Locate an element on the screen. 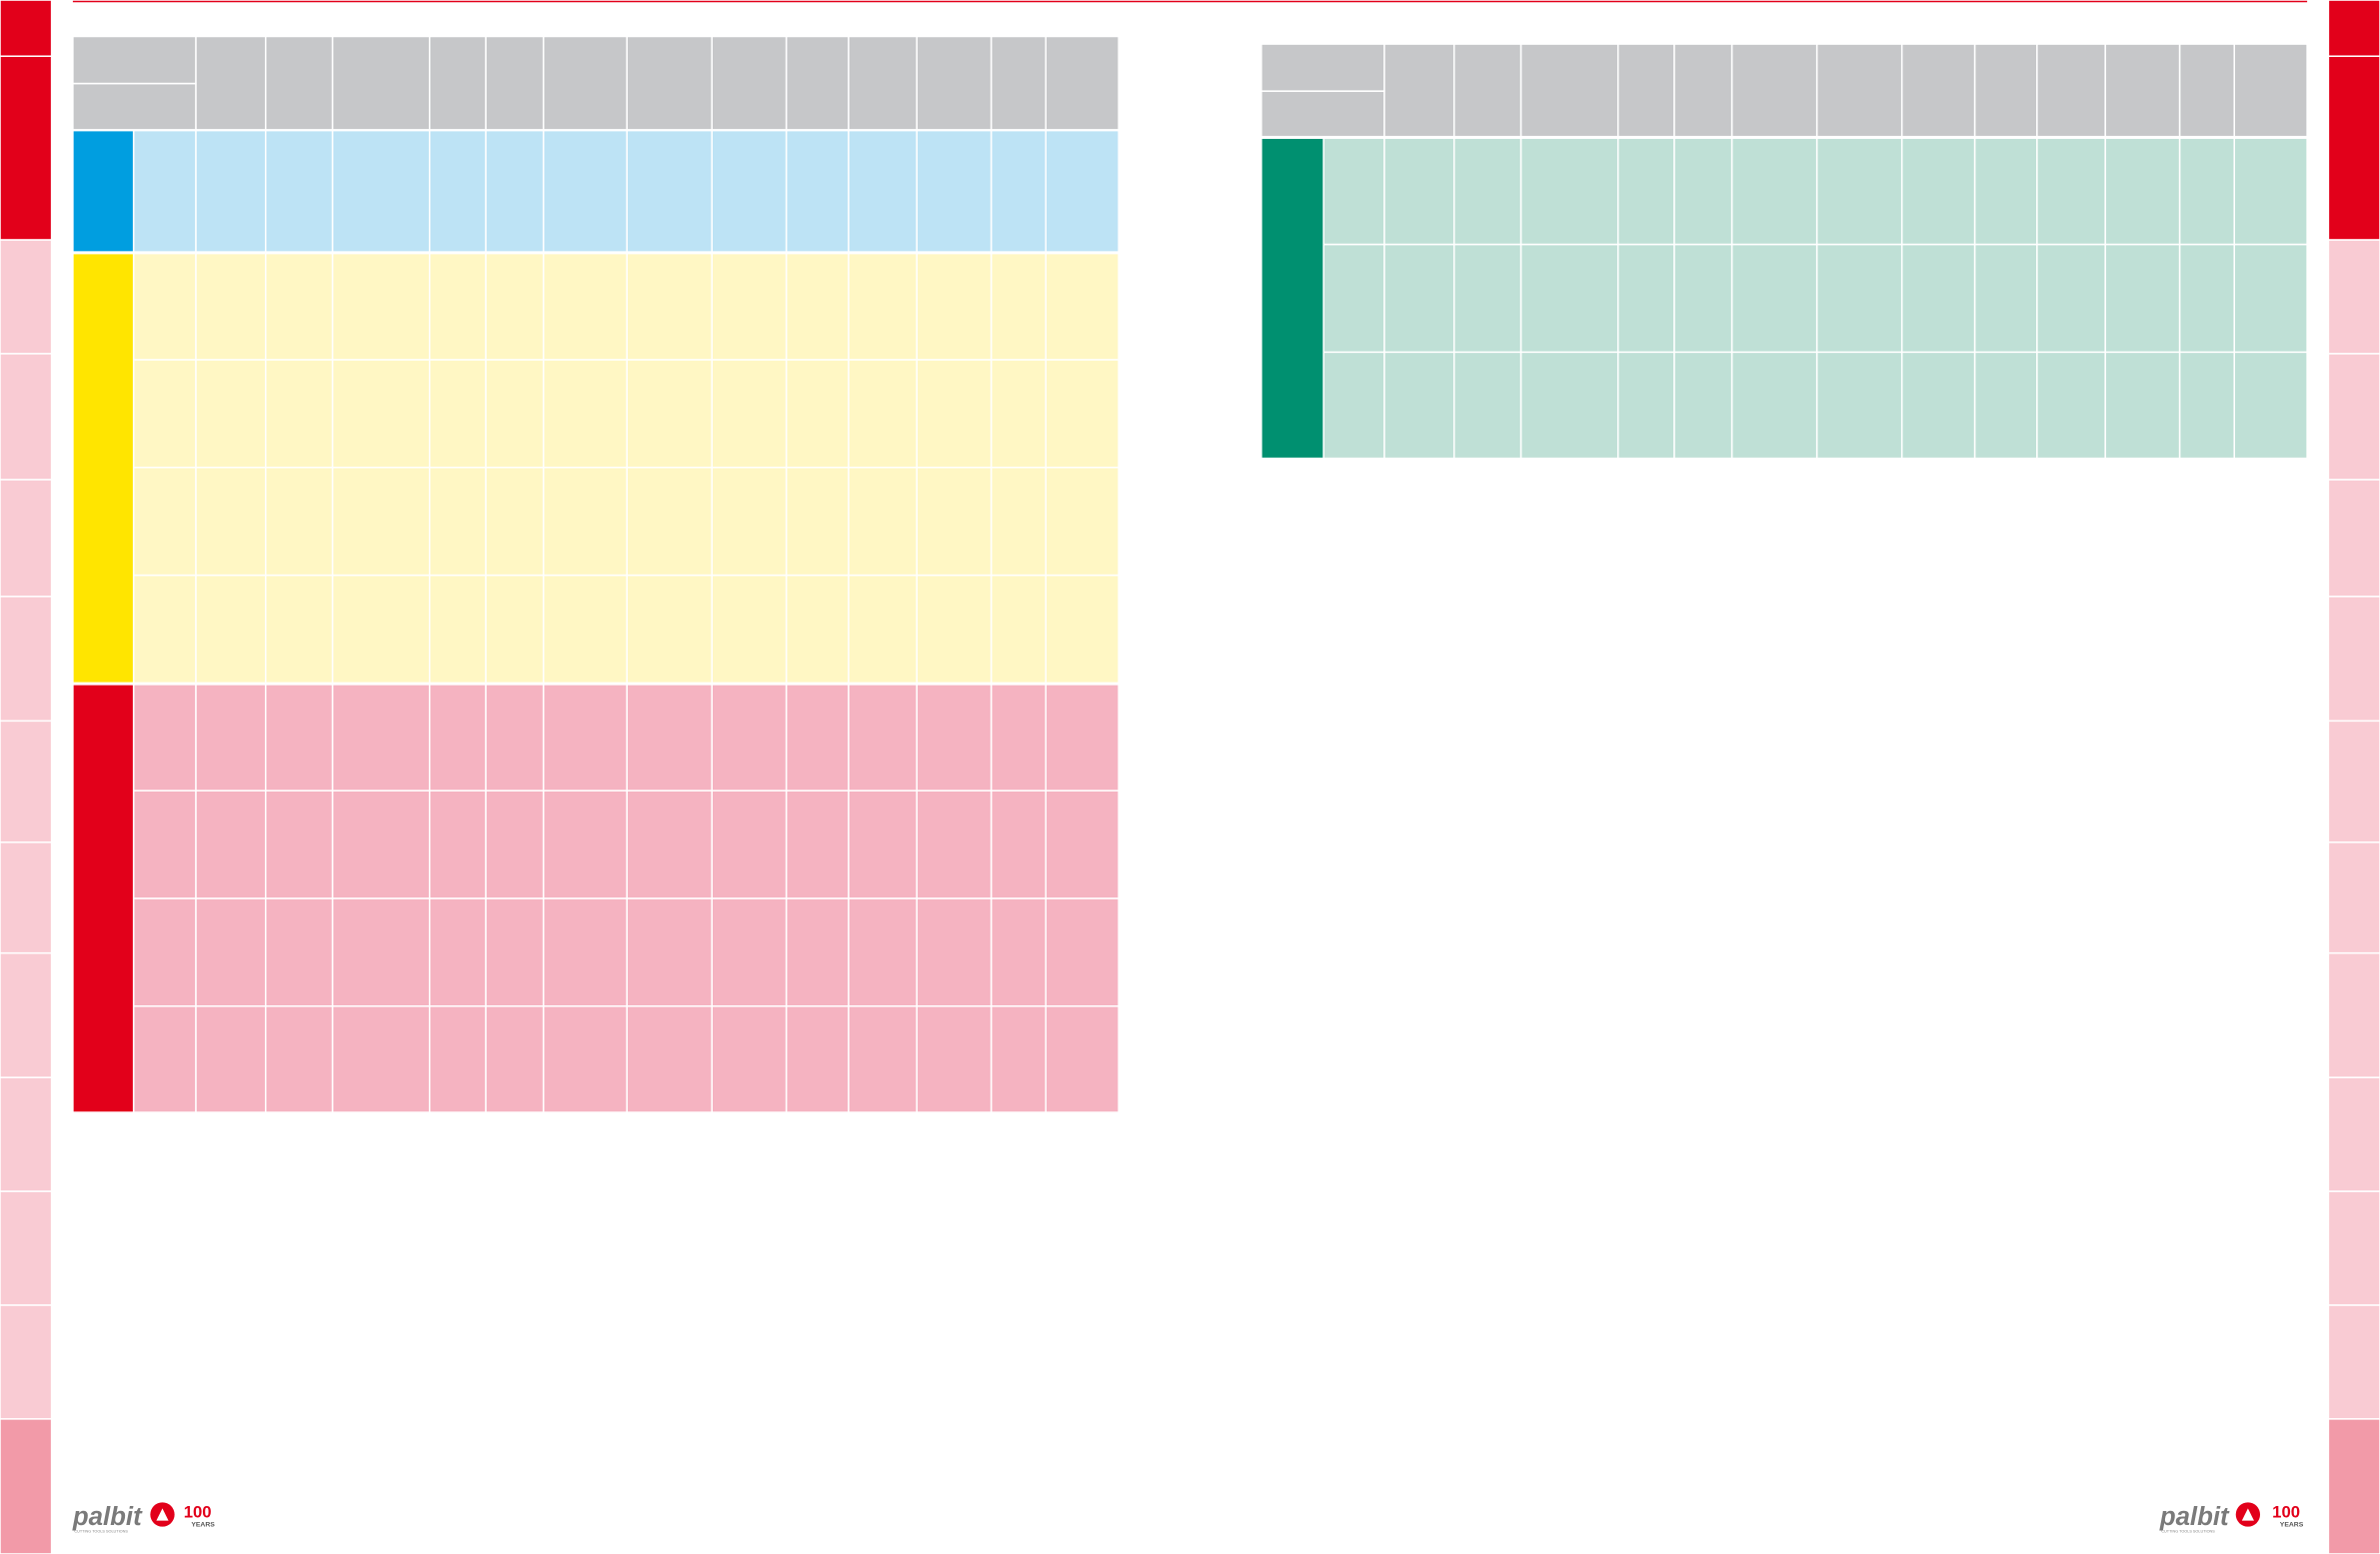 This screenshot has height=1554, width=2380. tagline: CUTTING TOOLS SOLUTIONS is located at coordinates (2188, 1532).